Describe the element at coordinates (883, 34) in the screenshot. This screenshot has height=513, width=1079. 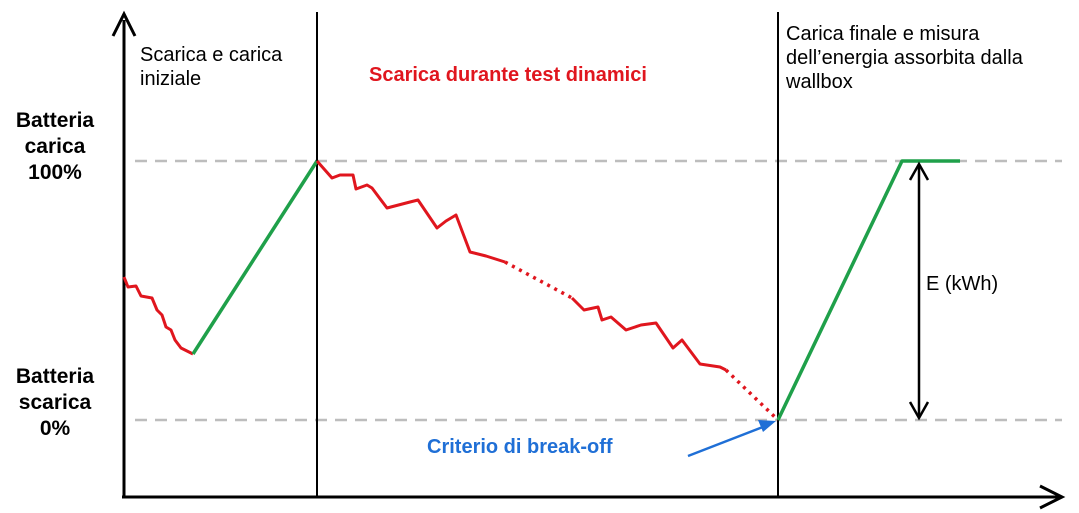
I see `phase-3-label-line-1: Carica finale e misura` at that location.